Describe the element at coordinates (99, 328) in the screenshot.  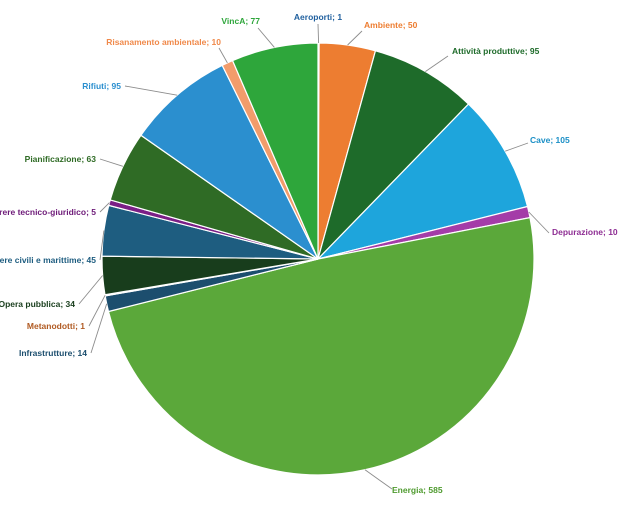
I see `leader-line-infrastrutture` at that location.